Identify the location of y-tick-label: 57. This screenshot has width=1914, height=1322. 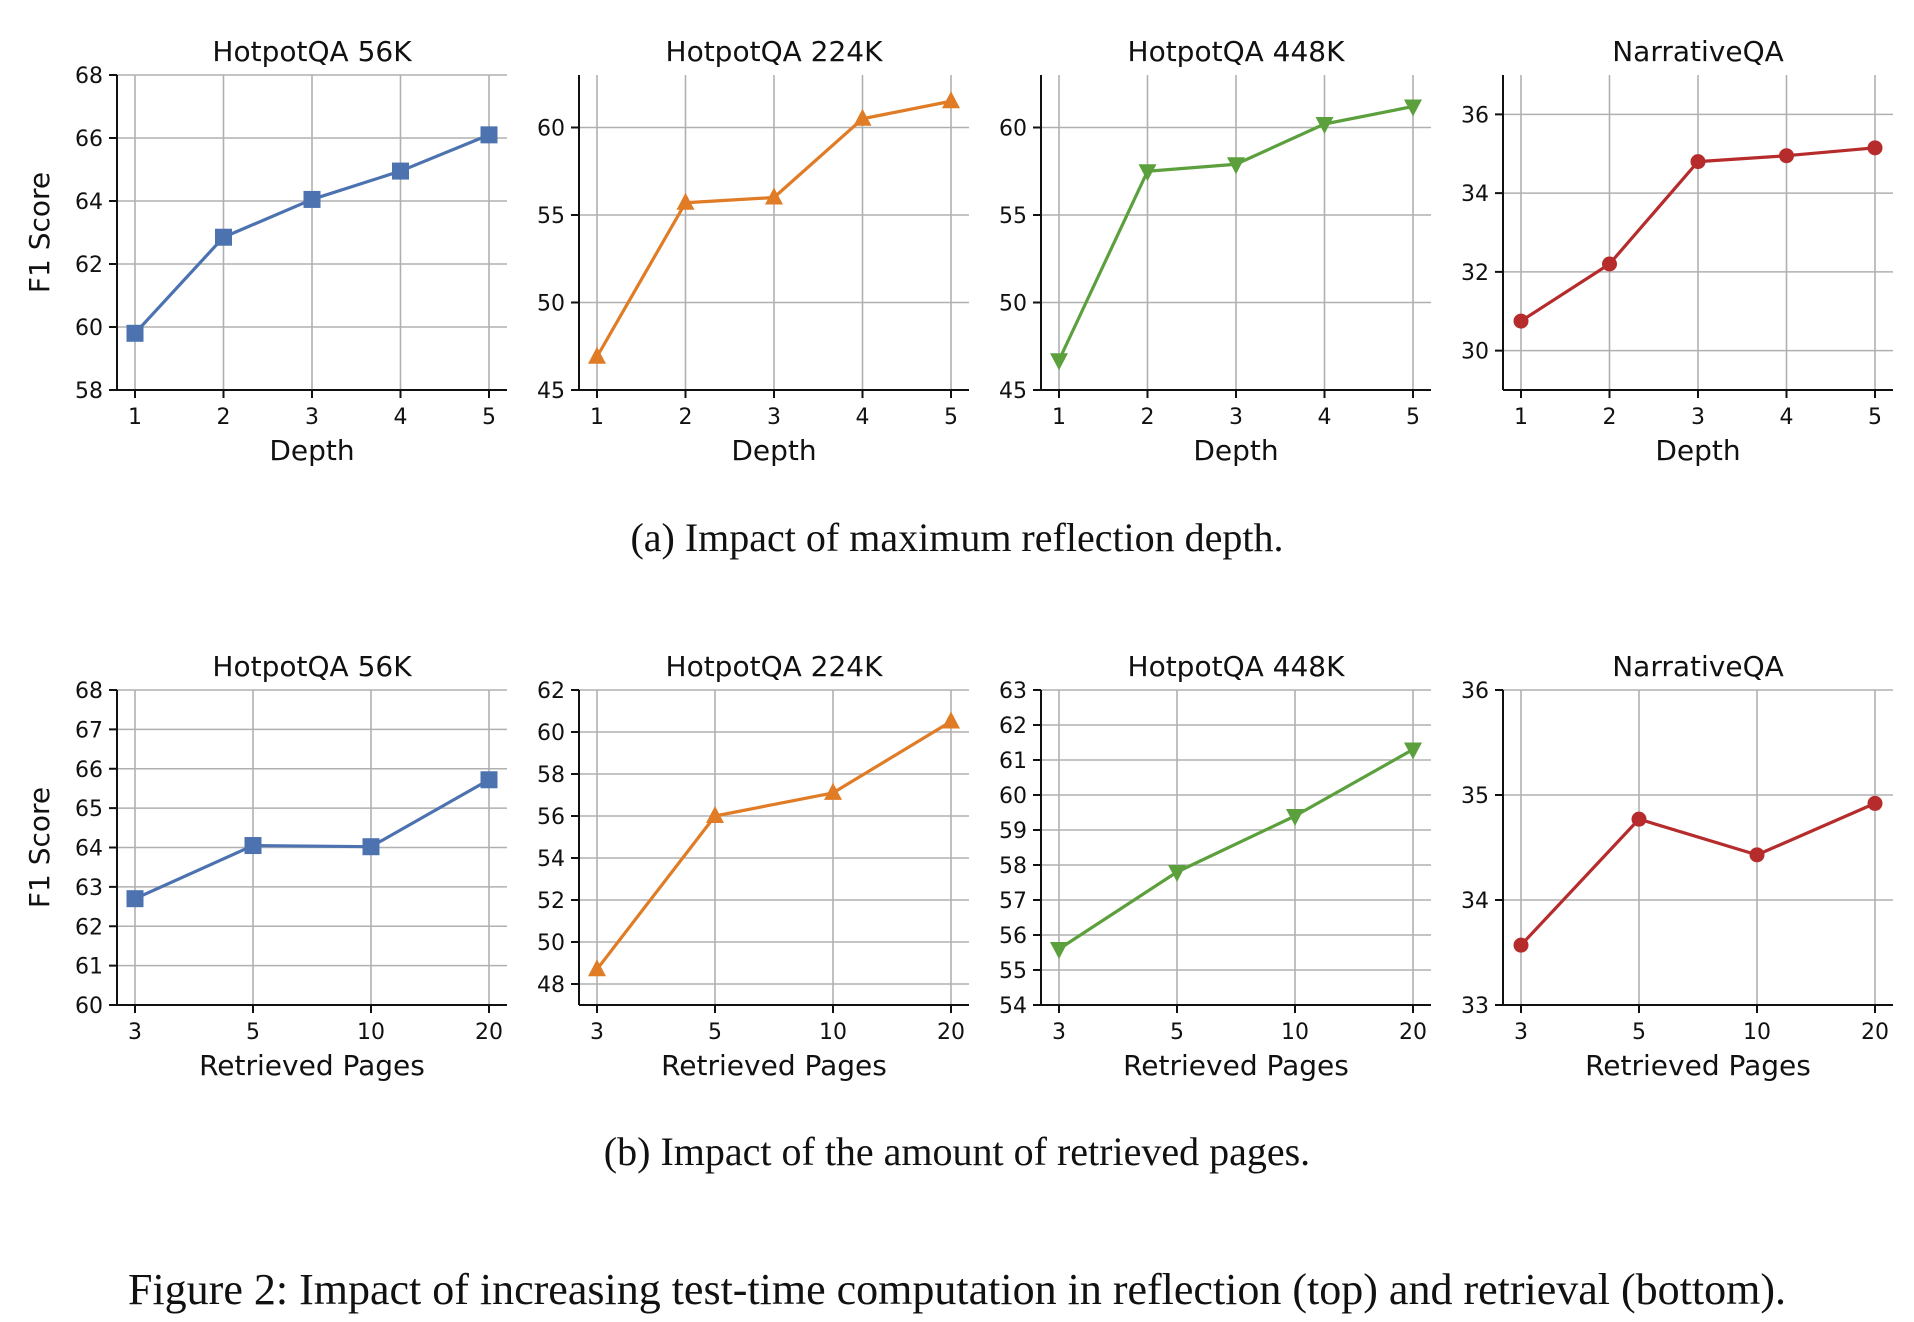
(1013, 901).